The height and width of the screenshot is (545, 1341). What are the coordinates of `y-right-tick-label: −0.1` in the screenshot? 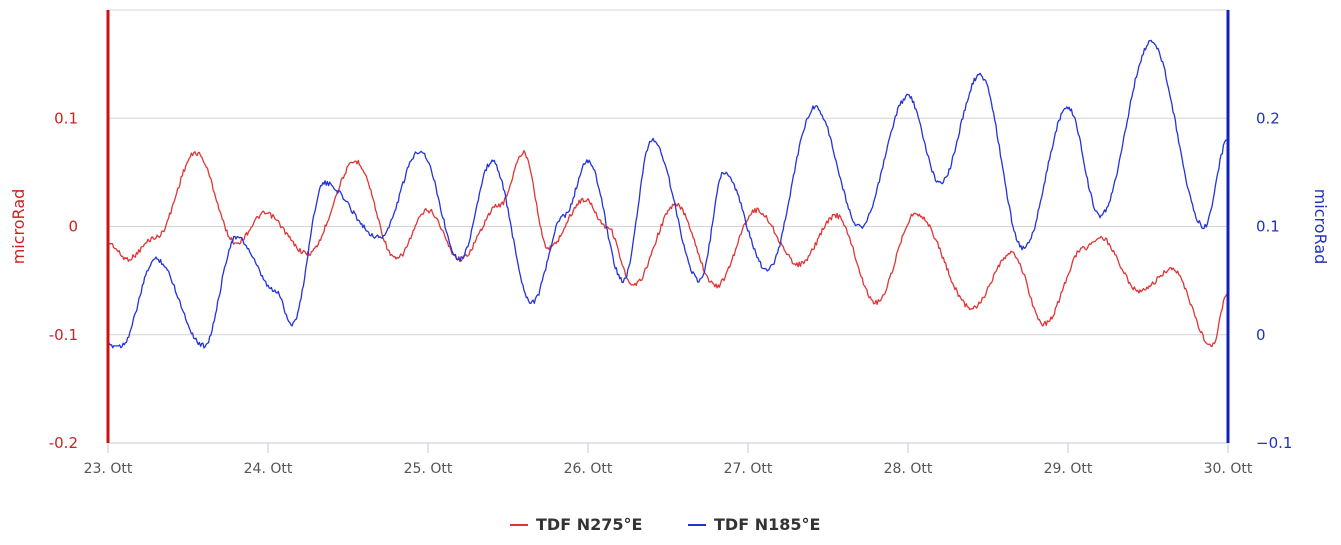 It's located at (1274, 443).